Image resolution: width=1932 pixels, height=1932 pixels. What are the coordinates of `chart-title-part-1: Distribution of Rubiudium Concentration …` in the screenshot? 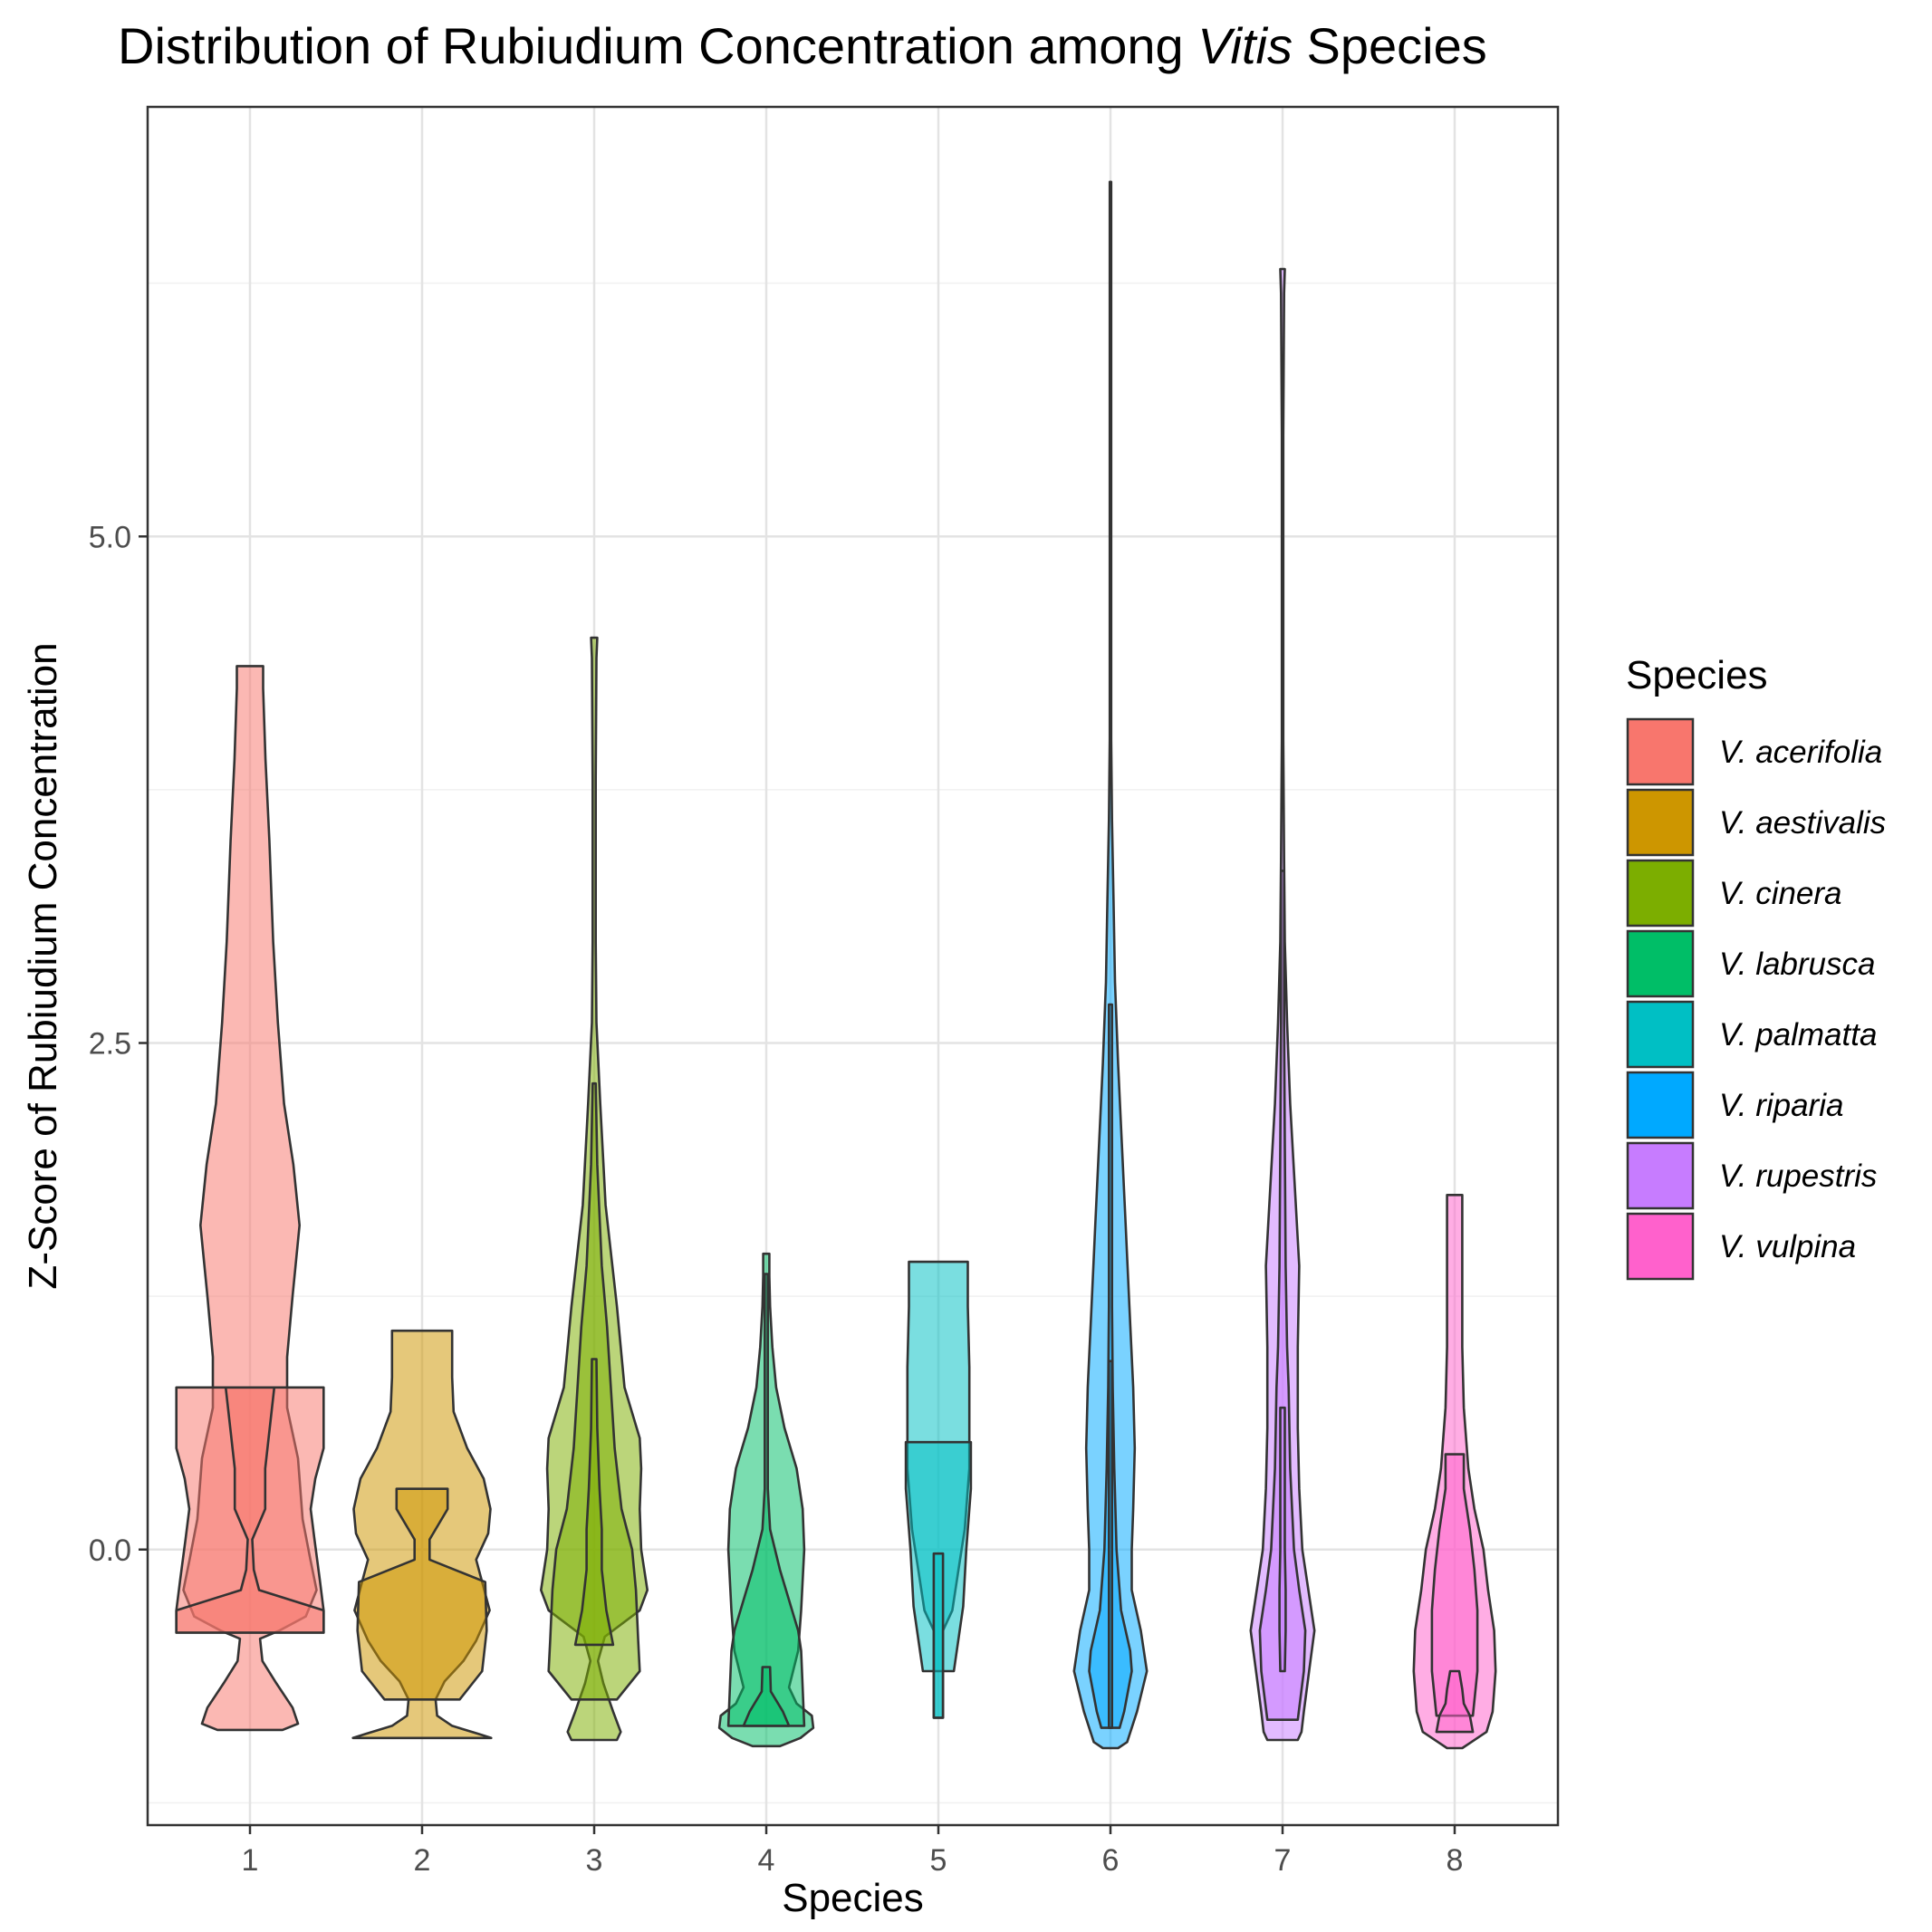 It's located at (658, 45).